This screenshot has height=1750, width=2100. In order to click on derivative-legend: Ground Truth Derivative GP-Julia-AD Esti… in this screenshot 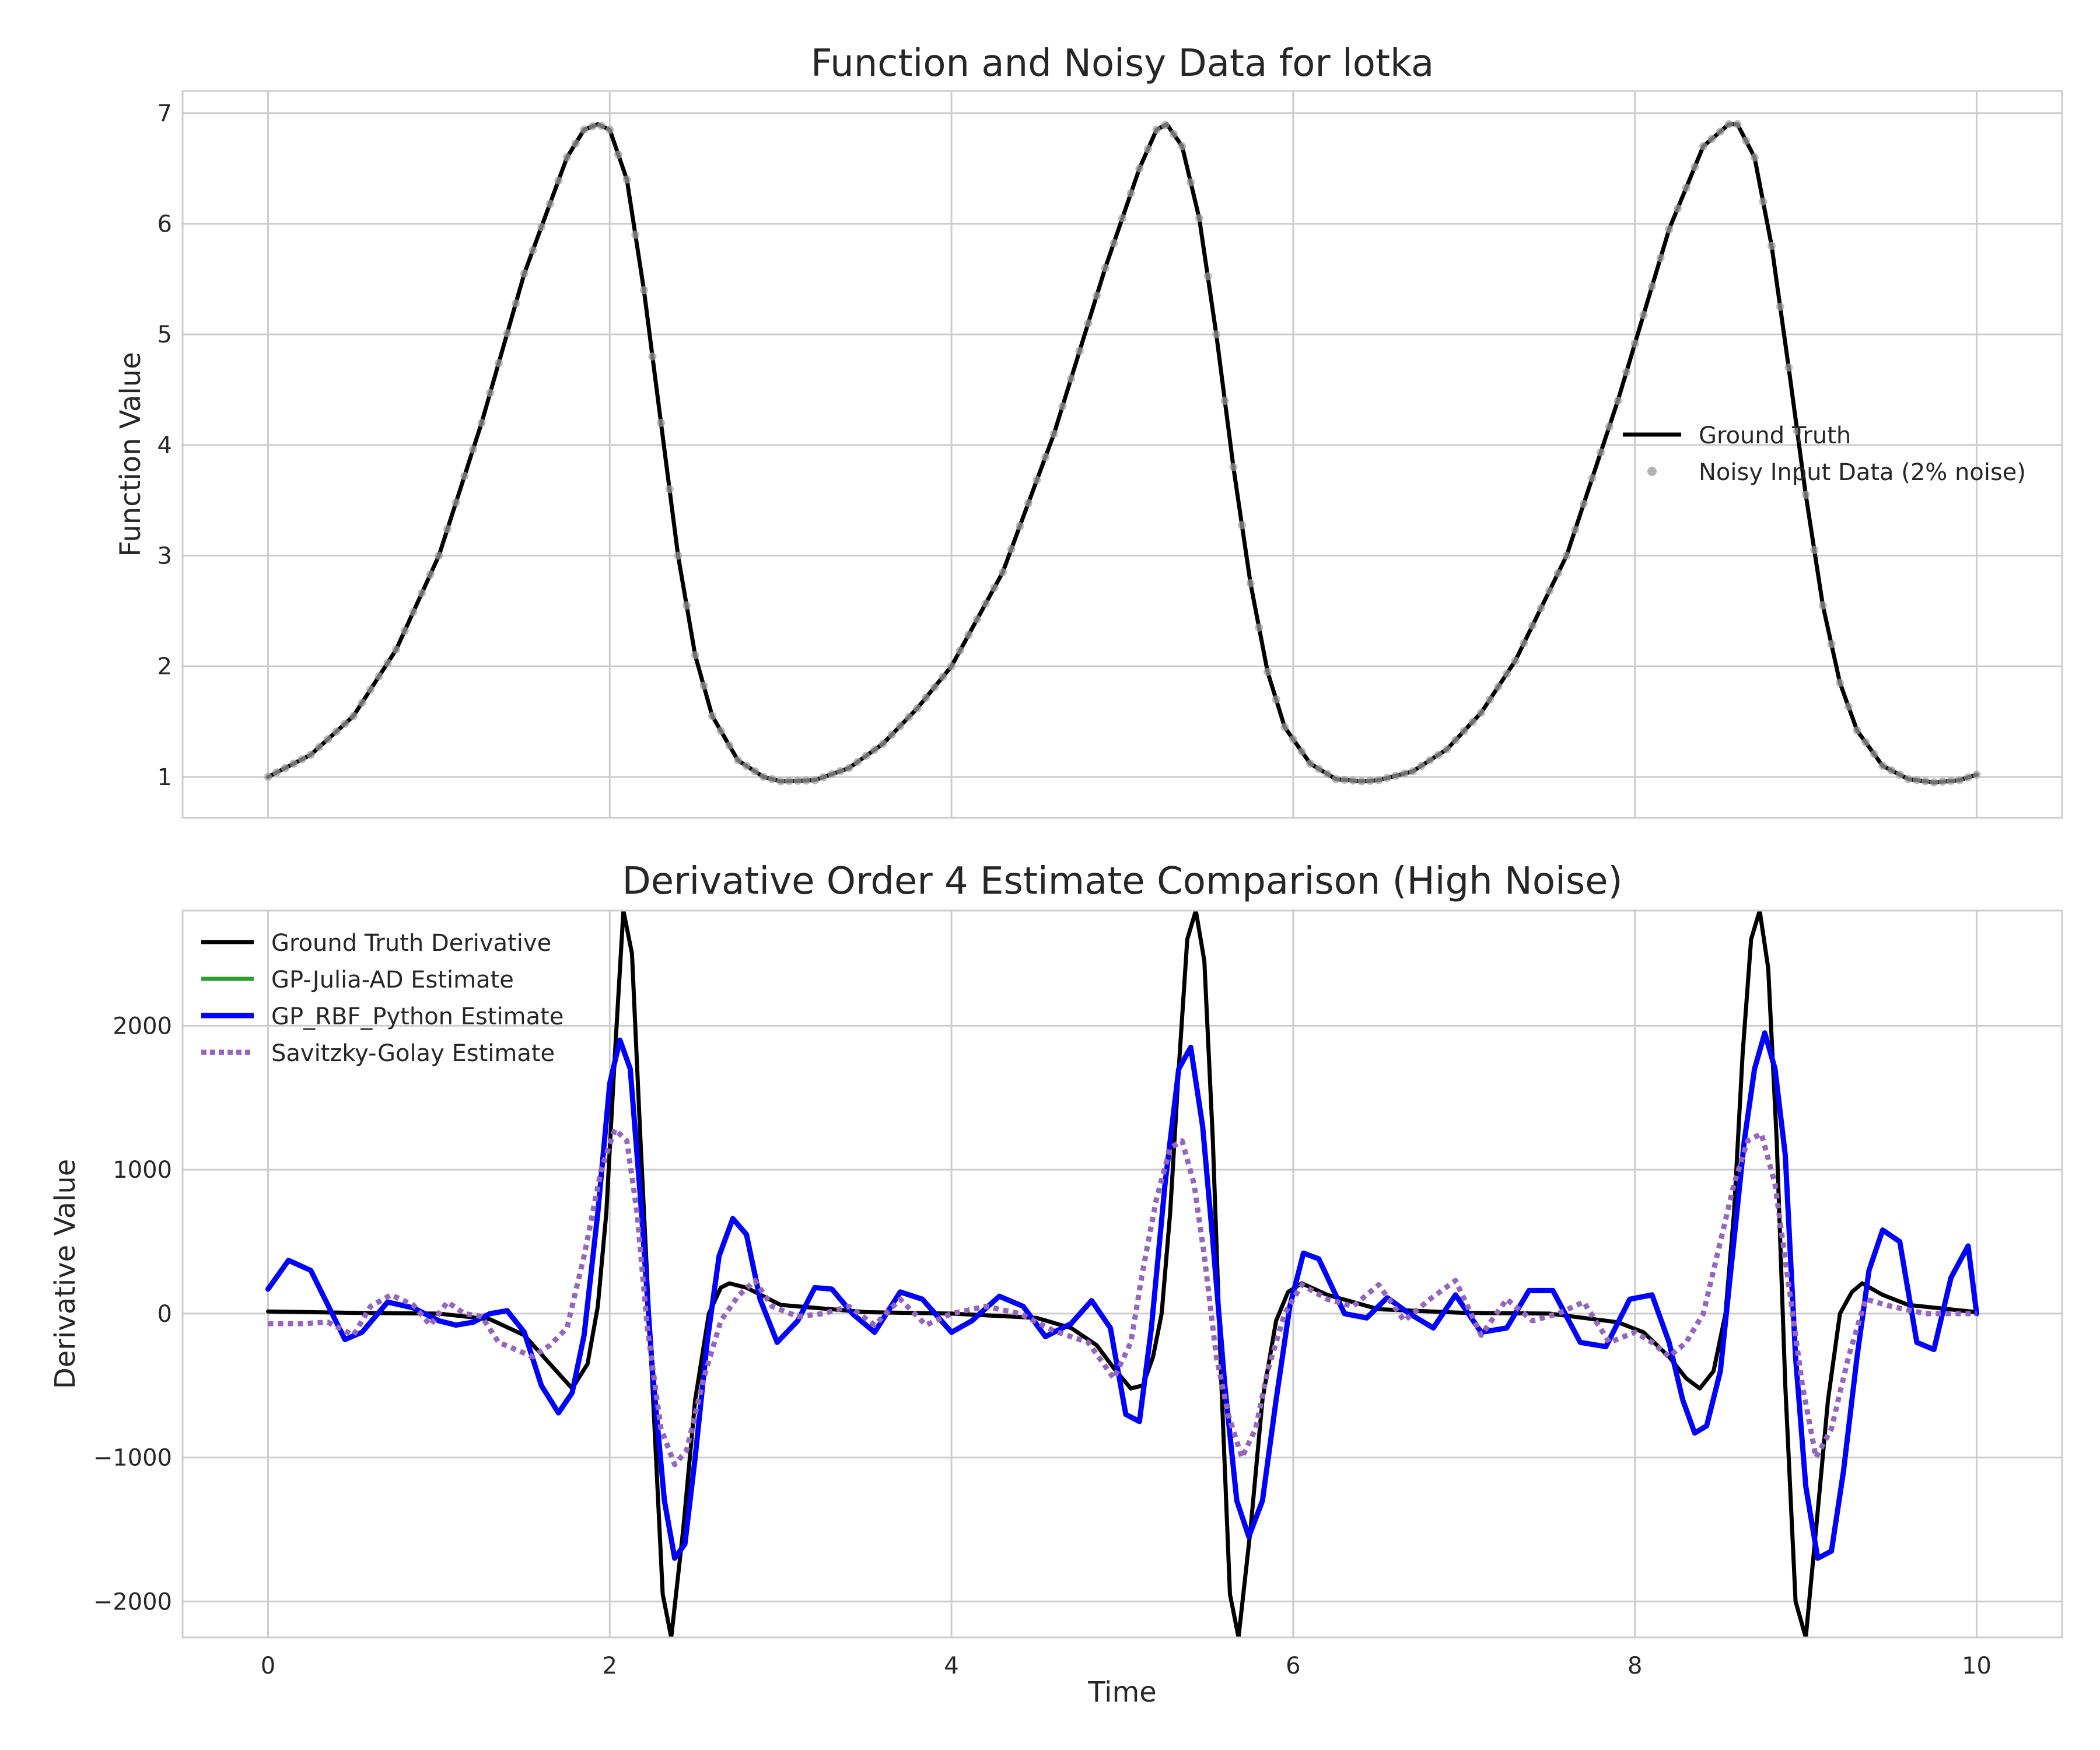, I will do `click(382, 998)`.